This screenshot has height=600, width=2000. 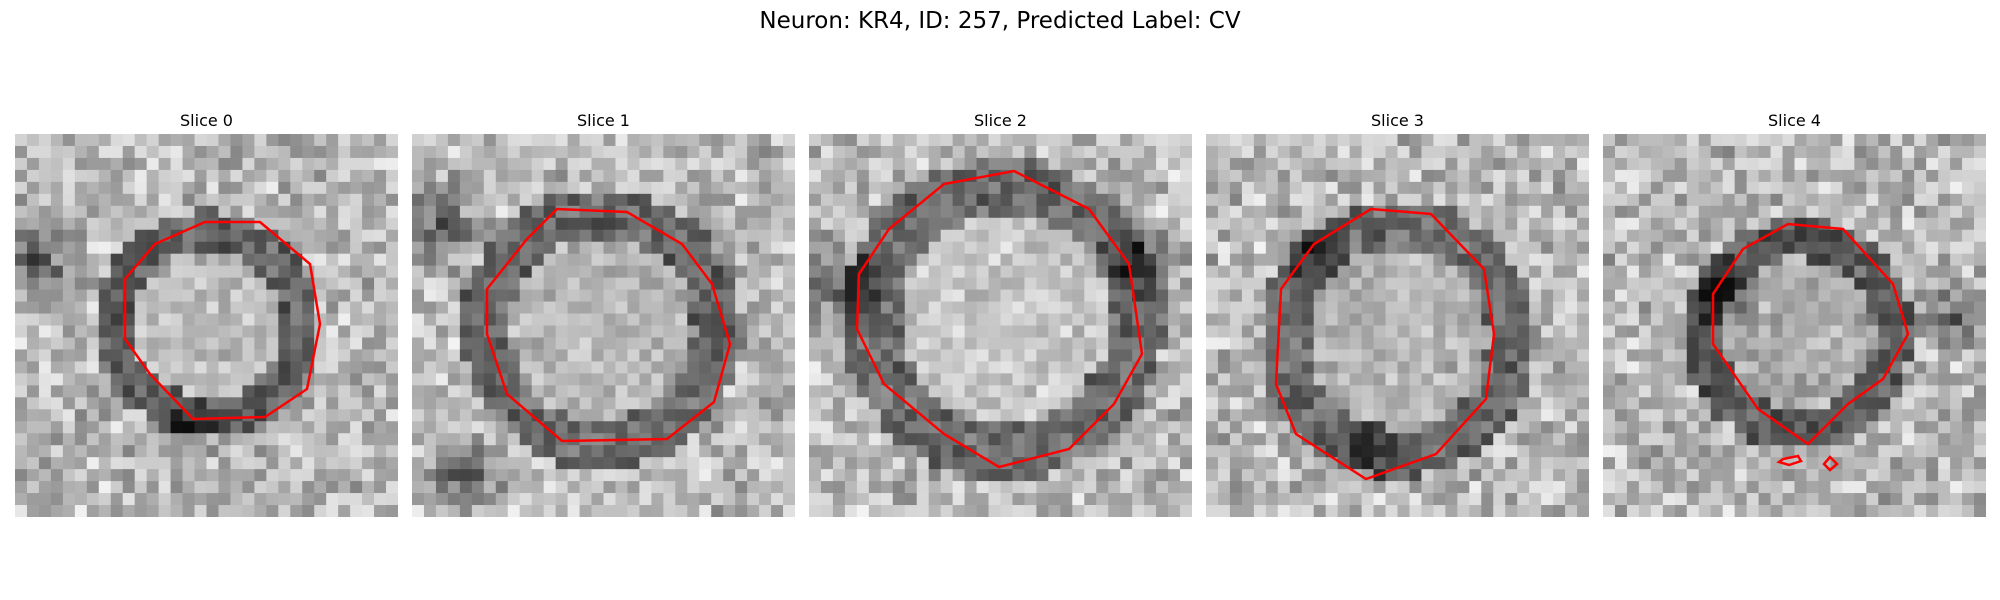 What do you see at coordinates (1397, 120) in the screenshot?
I see `slice-title-3: Slice 3` at bounding box center [1397, 120].